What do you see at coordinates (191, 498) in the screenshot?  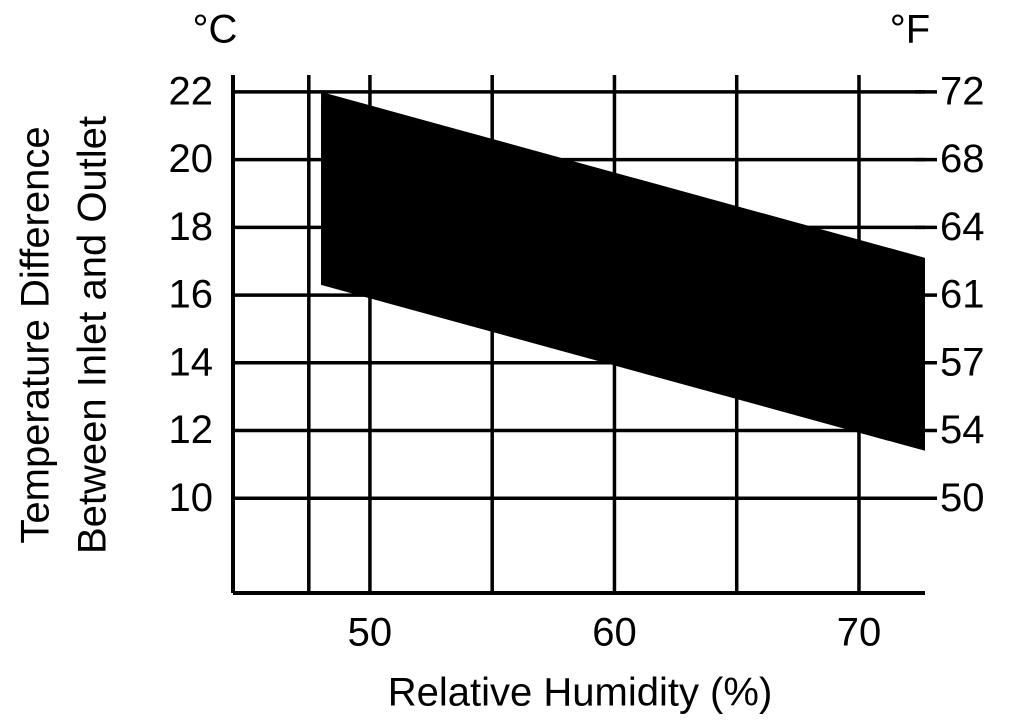 I see `y-tick-label: 10` at bounding box center [191, 498].